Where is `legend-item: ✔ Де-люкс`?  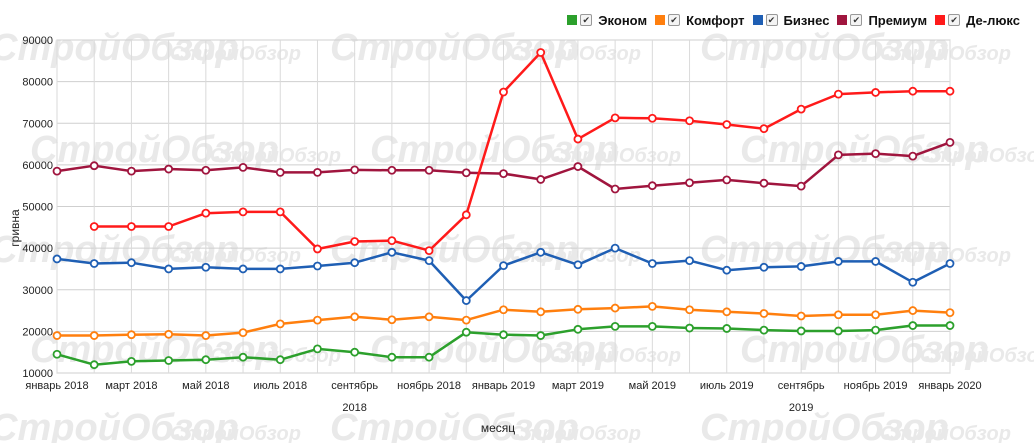
legend-item: ✔ Де-люкс is located at coordinates (977, 20).